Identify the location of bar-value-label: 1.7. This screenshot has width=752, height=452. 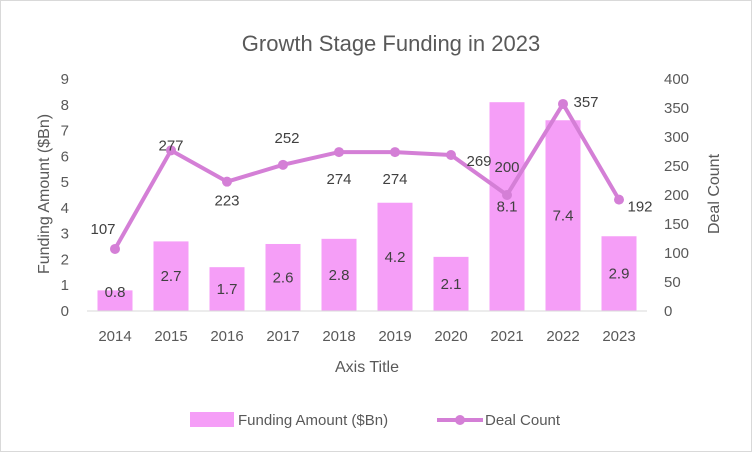
(227, 289).